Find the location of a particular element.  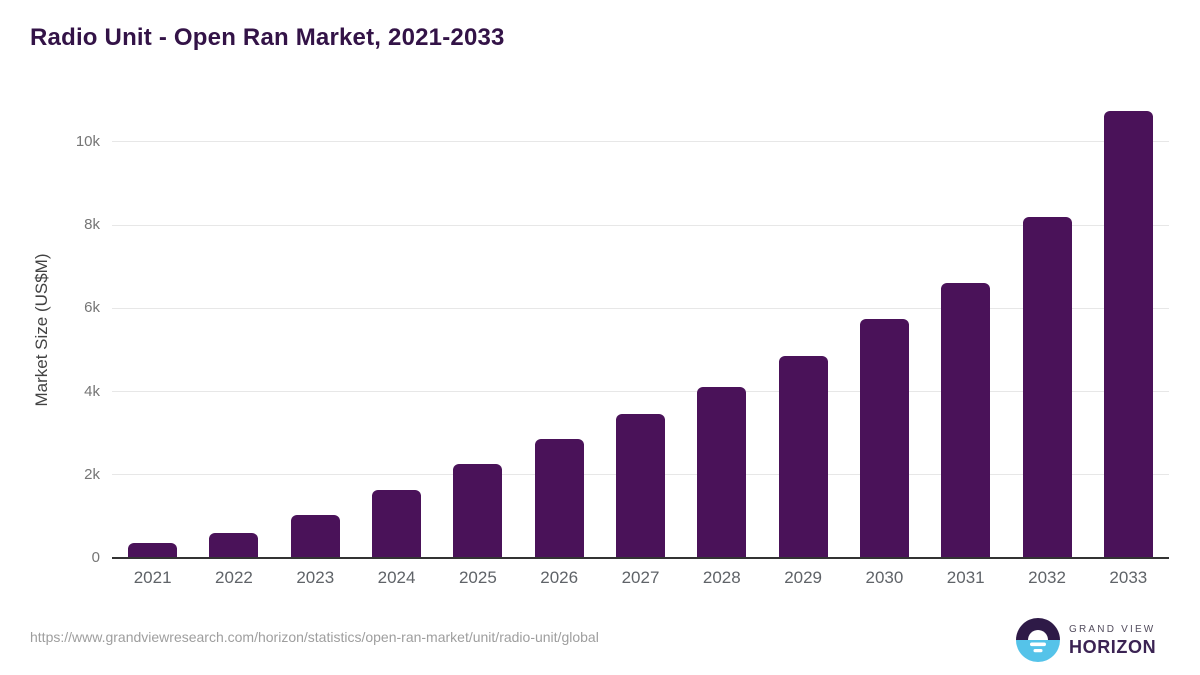

y-tick-label-4k: 4k is located at coordinates (92, 391).